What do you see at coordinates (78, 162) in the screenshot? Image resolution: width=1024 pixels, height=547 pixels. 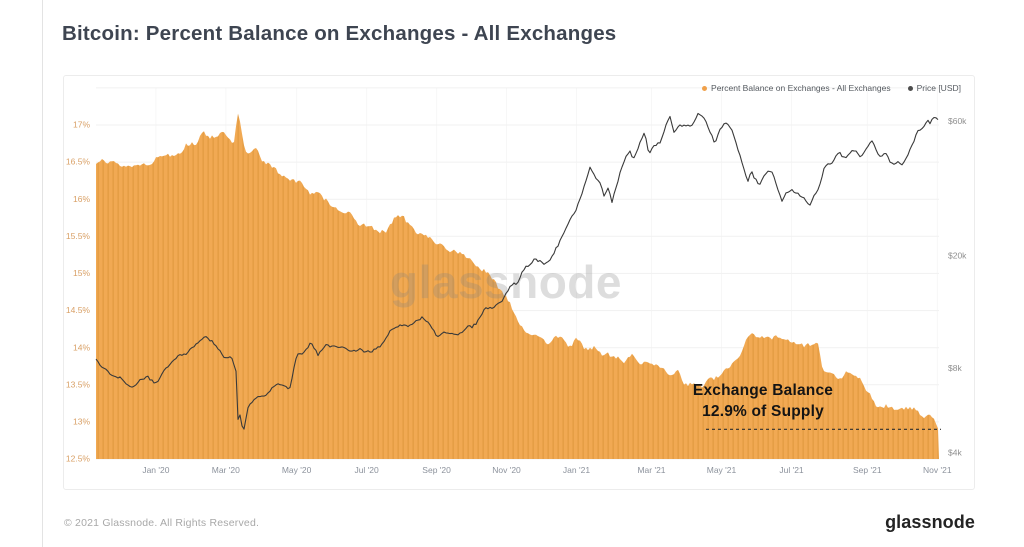 I see `svg-text: 16.5%` at bounding box center [78, 162].